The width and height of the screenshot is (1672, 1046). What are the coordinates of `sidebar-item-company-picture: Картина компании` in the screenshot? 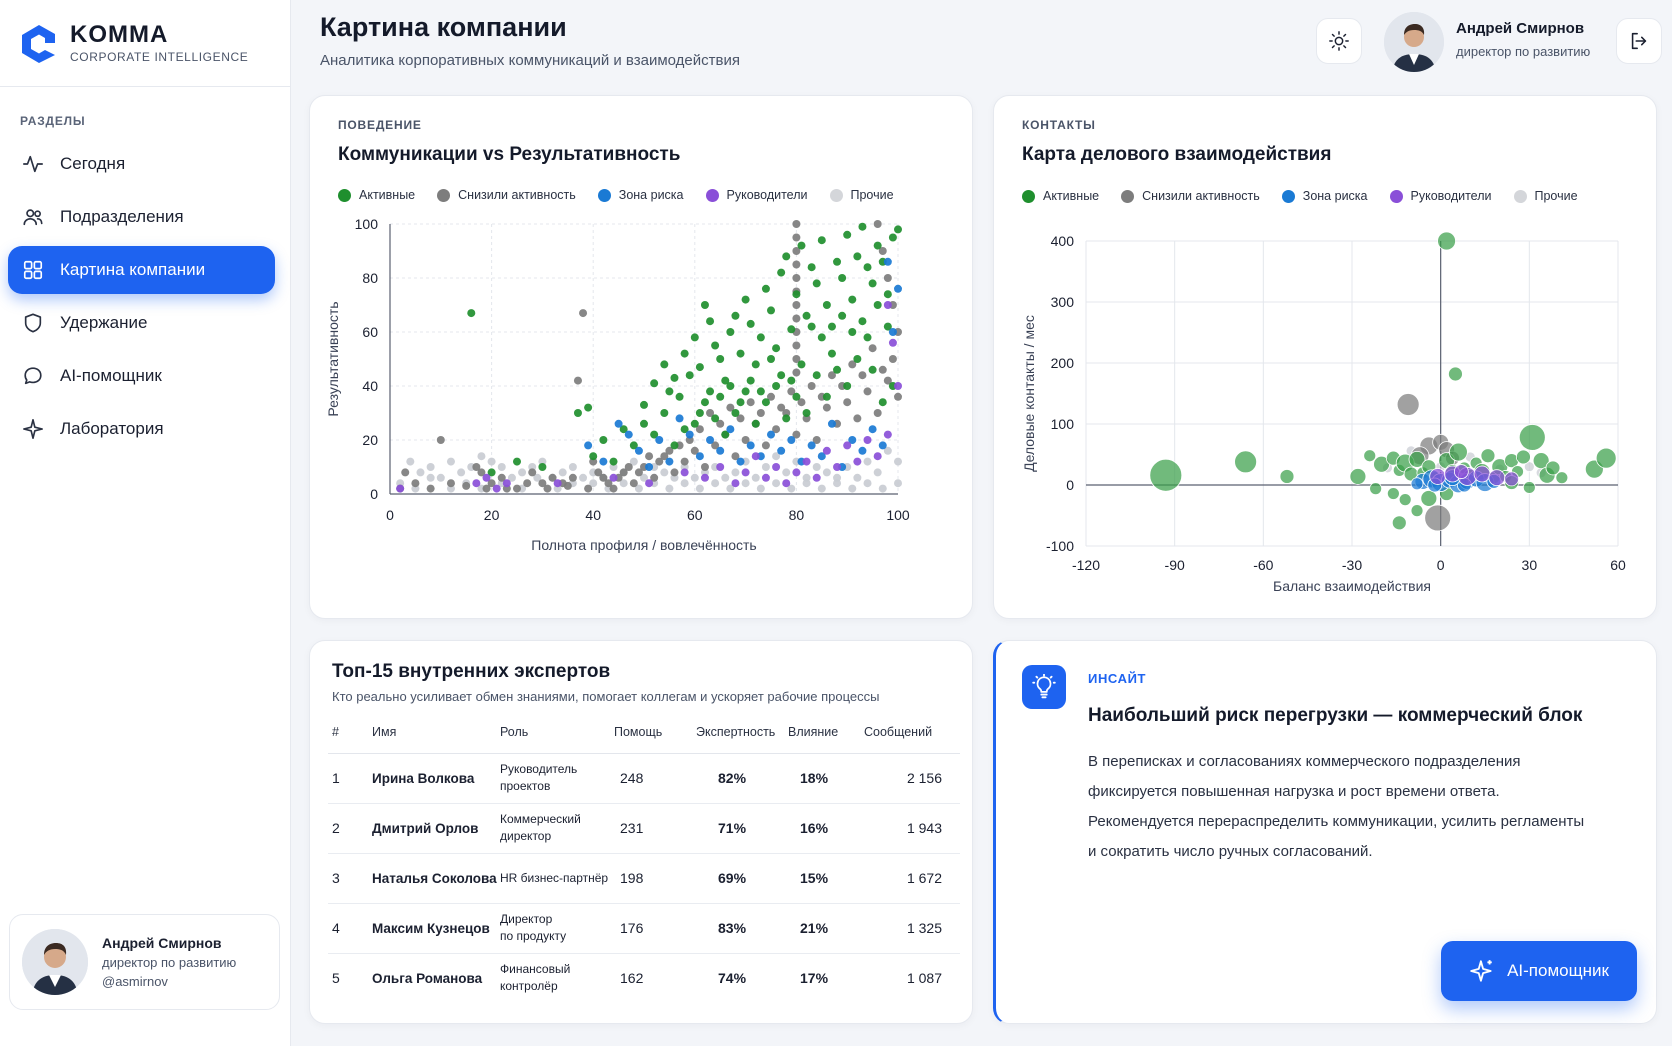 It's located at (141, 270).